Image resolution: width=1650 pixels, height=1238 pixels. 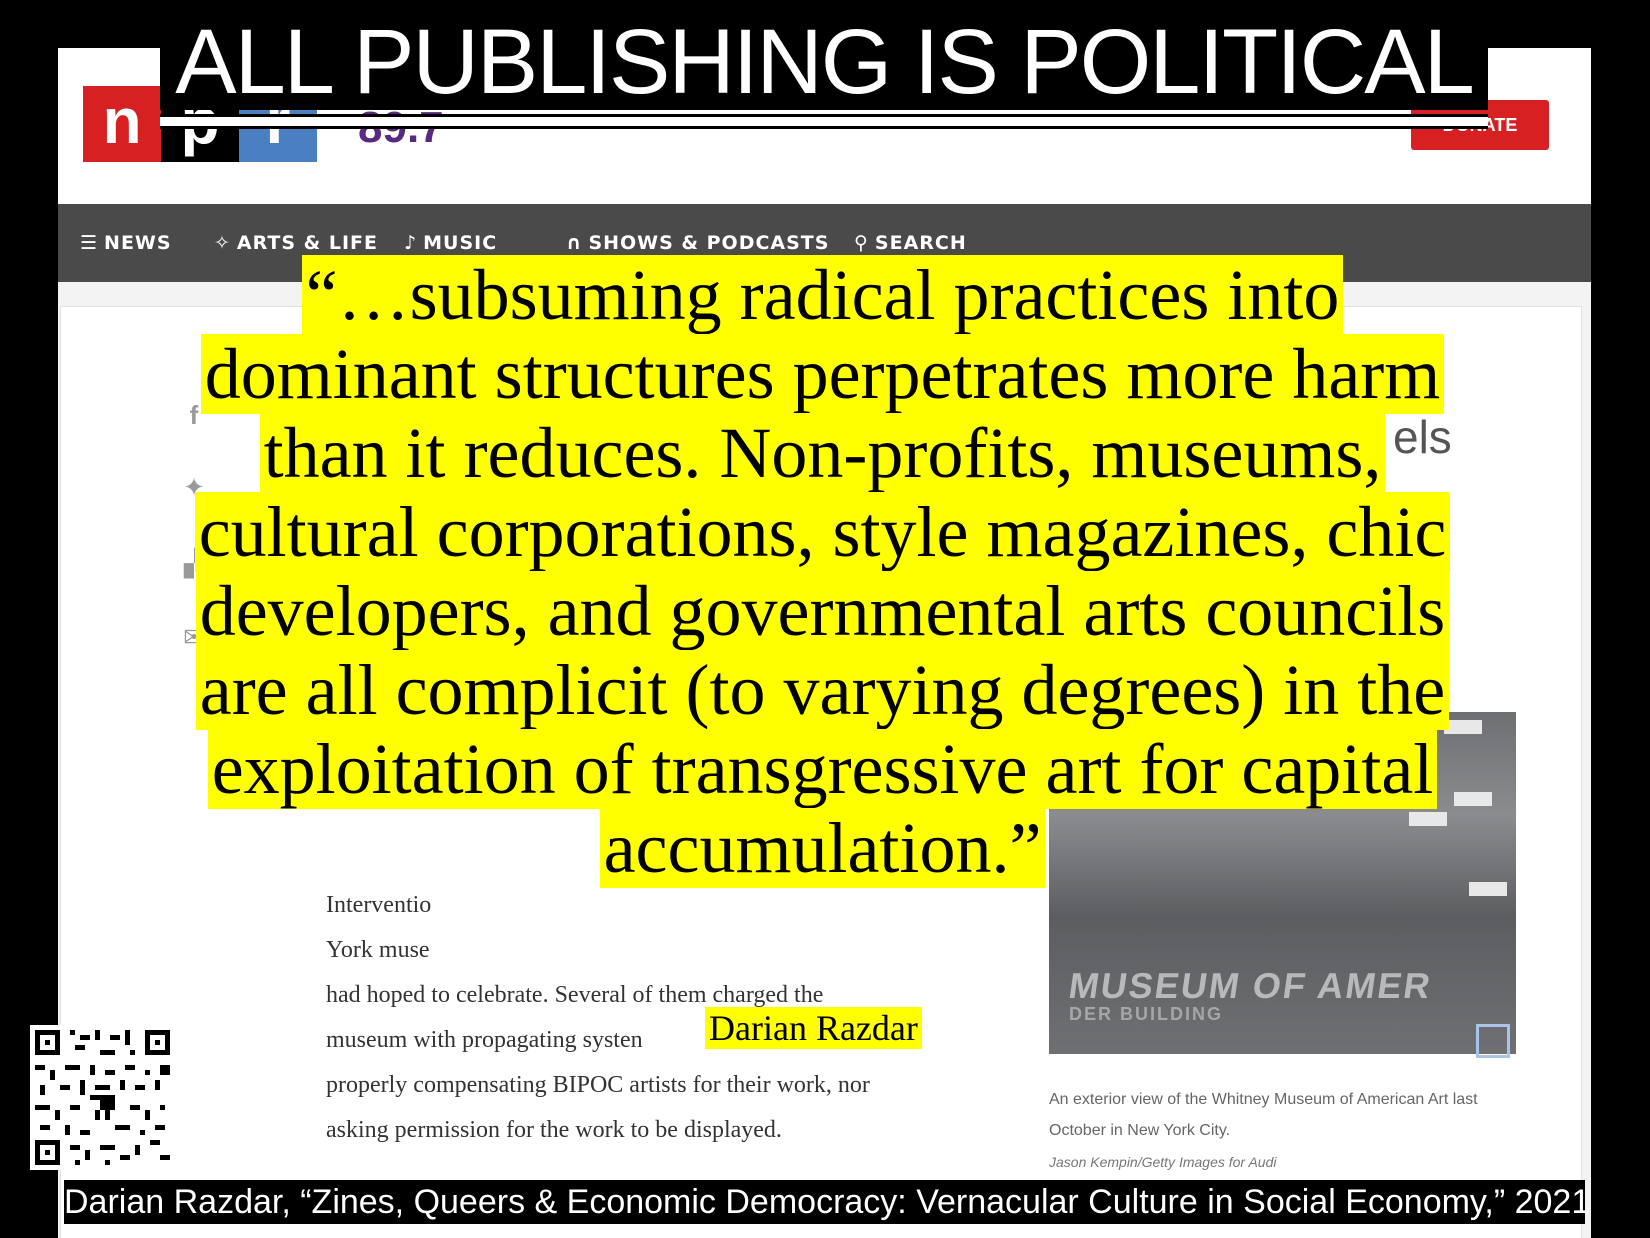 What do you see at coordinates (824, 62) in the screenshot?
I see `slide-title: ALL PUBLISHING IS POLITICAL` at bounding box center [824, 62].